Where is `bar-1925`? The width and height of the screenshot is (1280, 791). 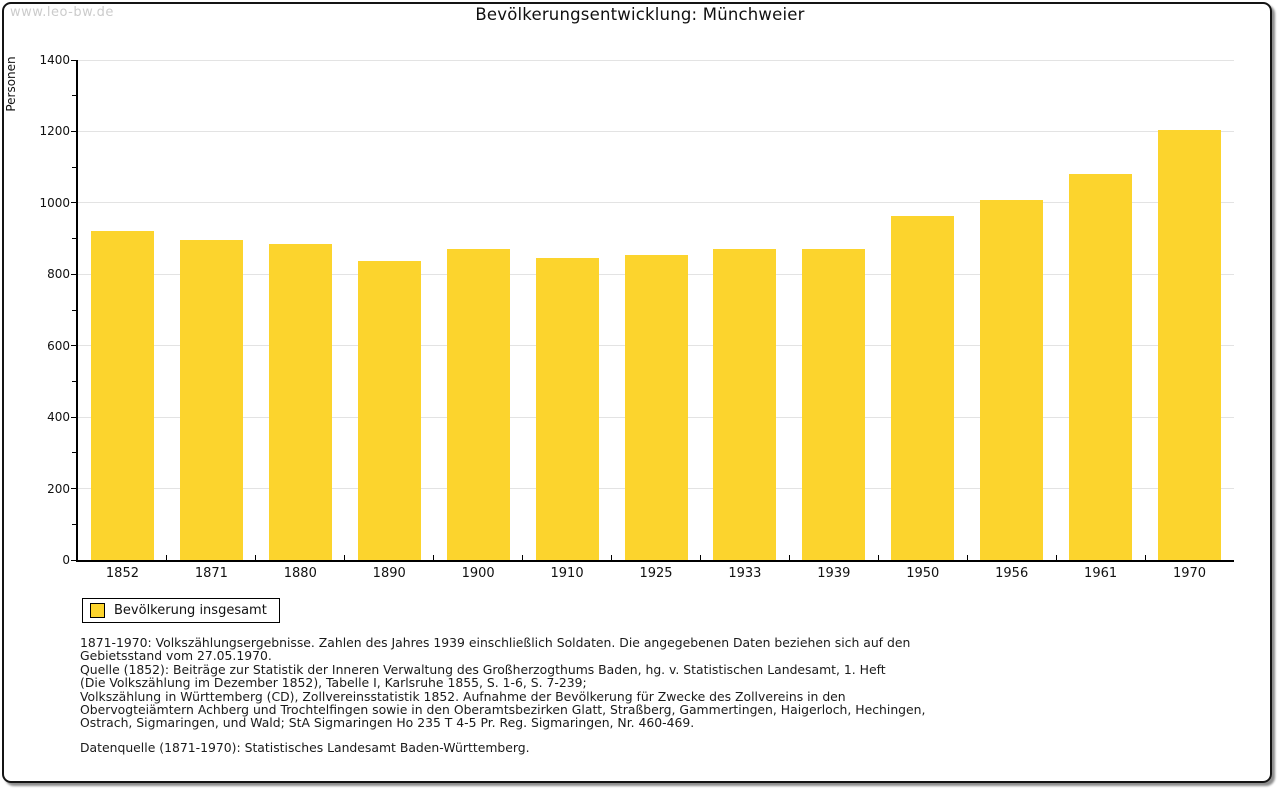
bar-1925 is located at coordinates (656, 407).